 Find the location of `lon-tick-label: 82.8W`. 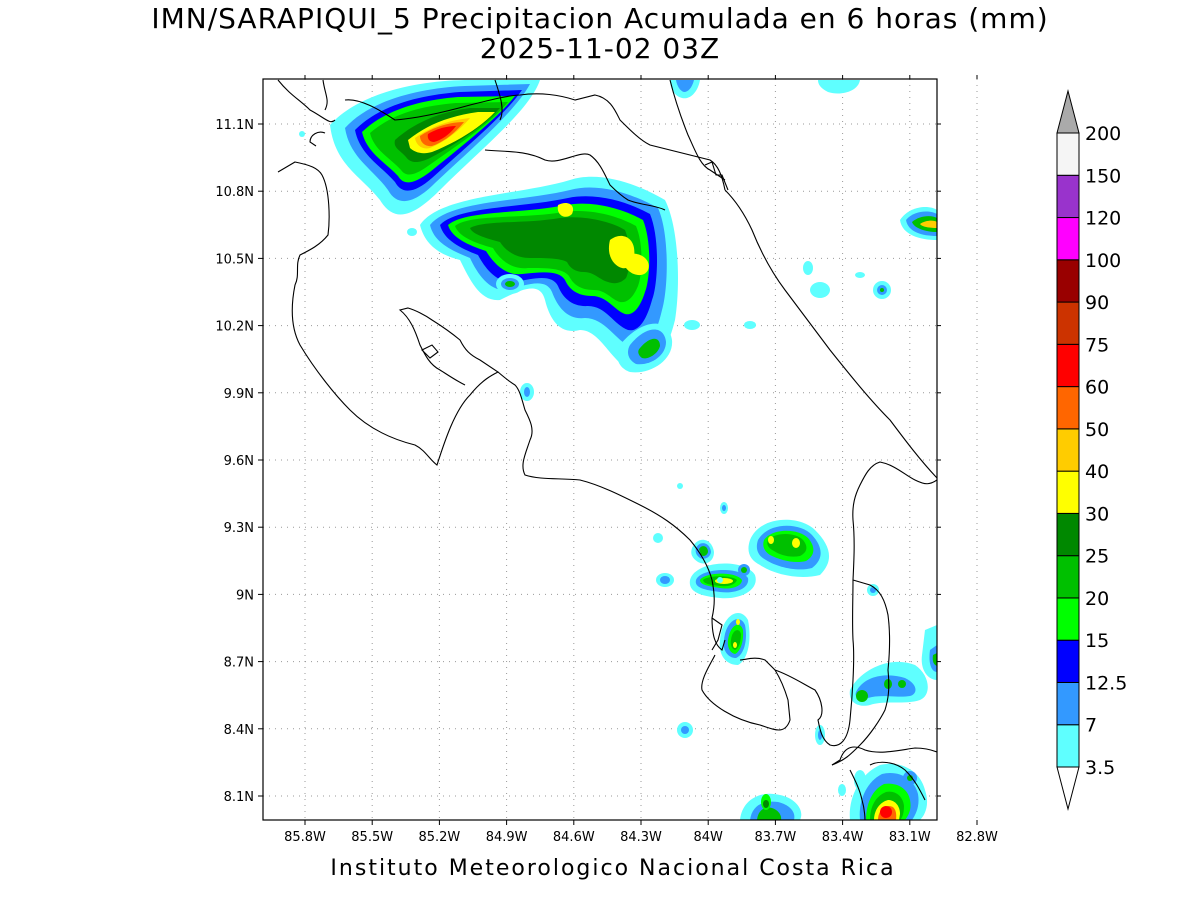

lon-tick-label: 82.8W is located at coordinates (977, 837).